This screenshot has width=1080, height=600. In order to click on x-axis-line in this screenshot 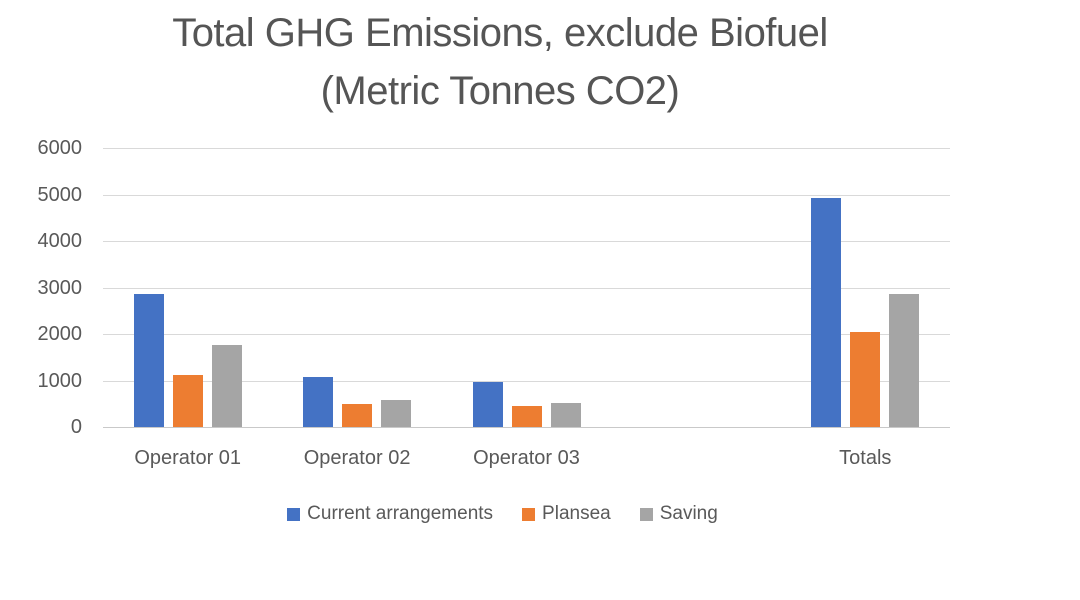, I will do `click(526, 427)`.